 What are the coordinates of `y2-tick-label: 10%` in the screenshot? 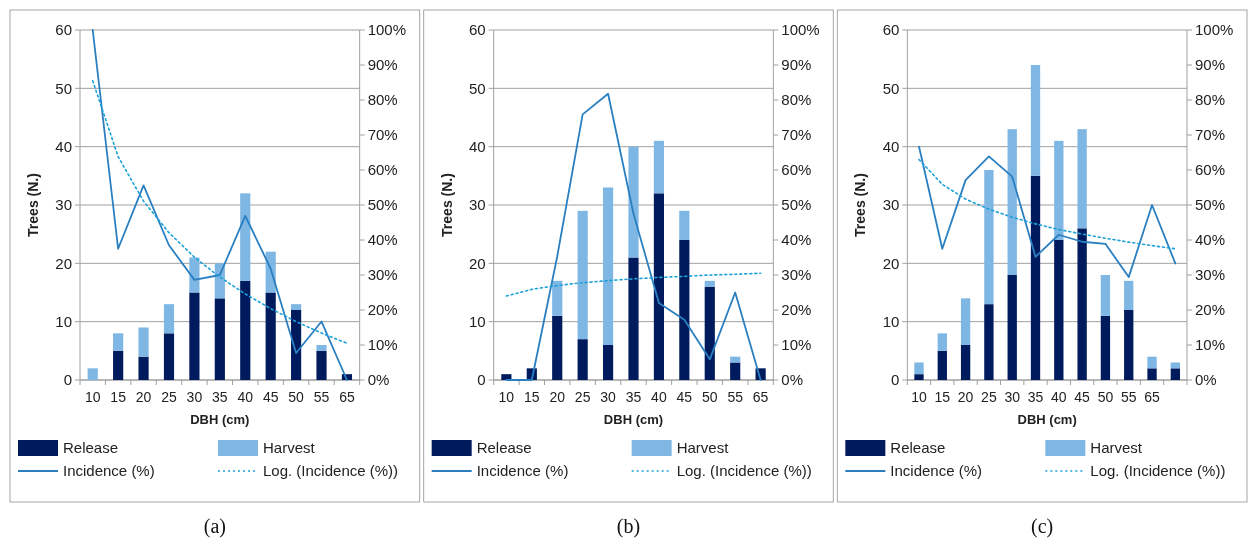 It's located at (796, 345).